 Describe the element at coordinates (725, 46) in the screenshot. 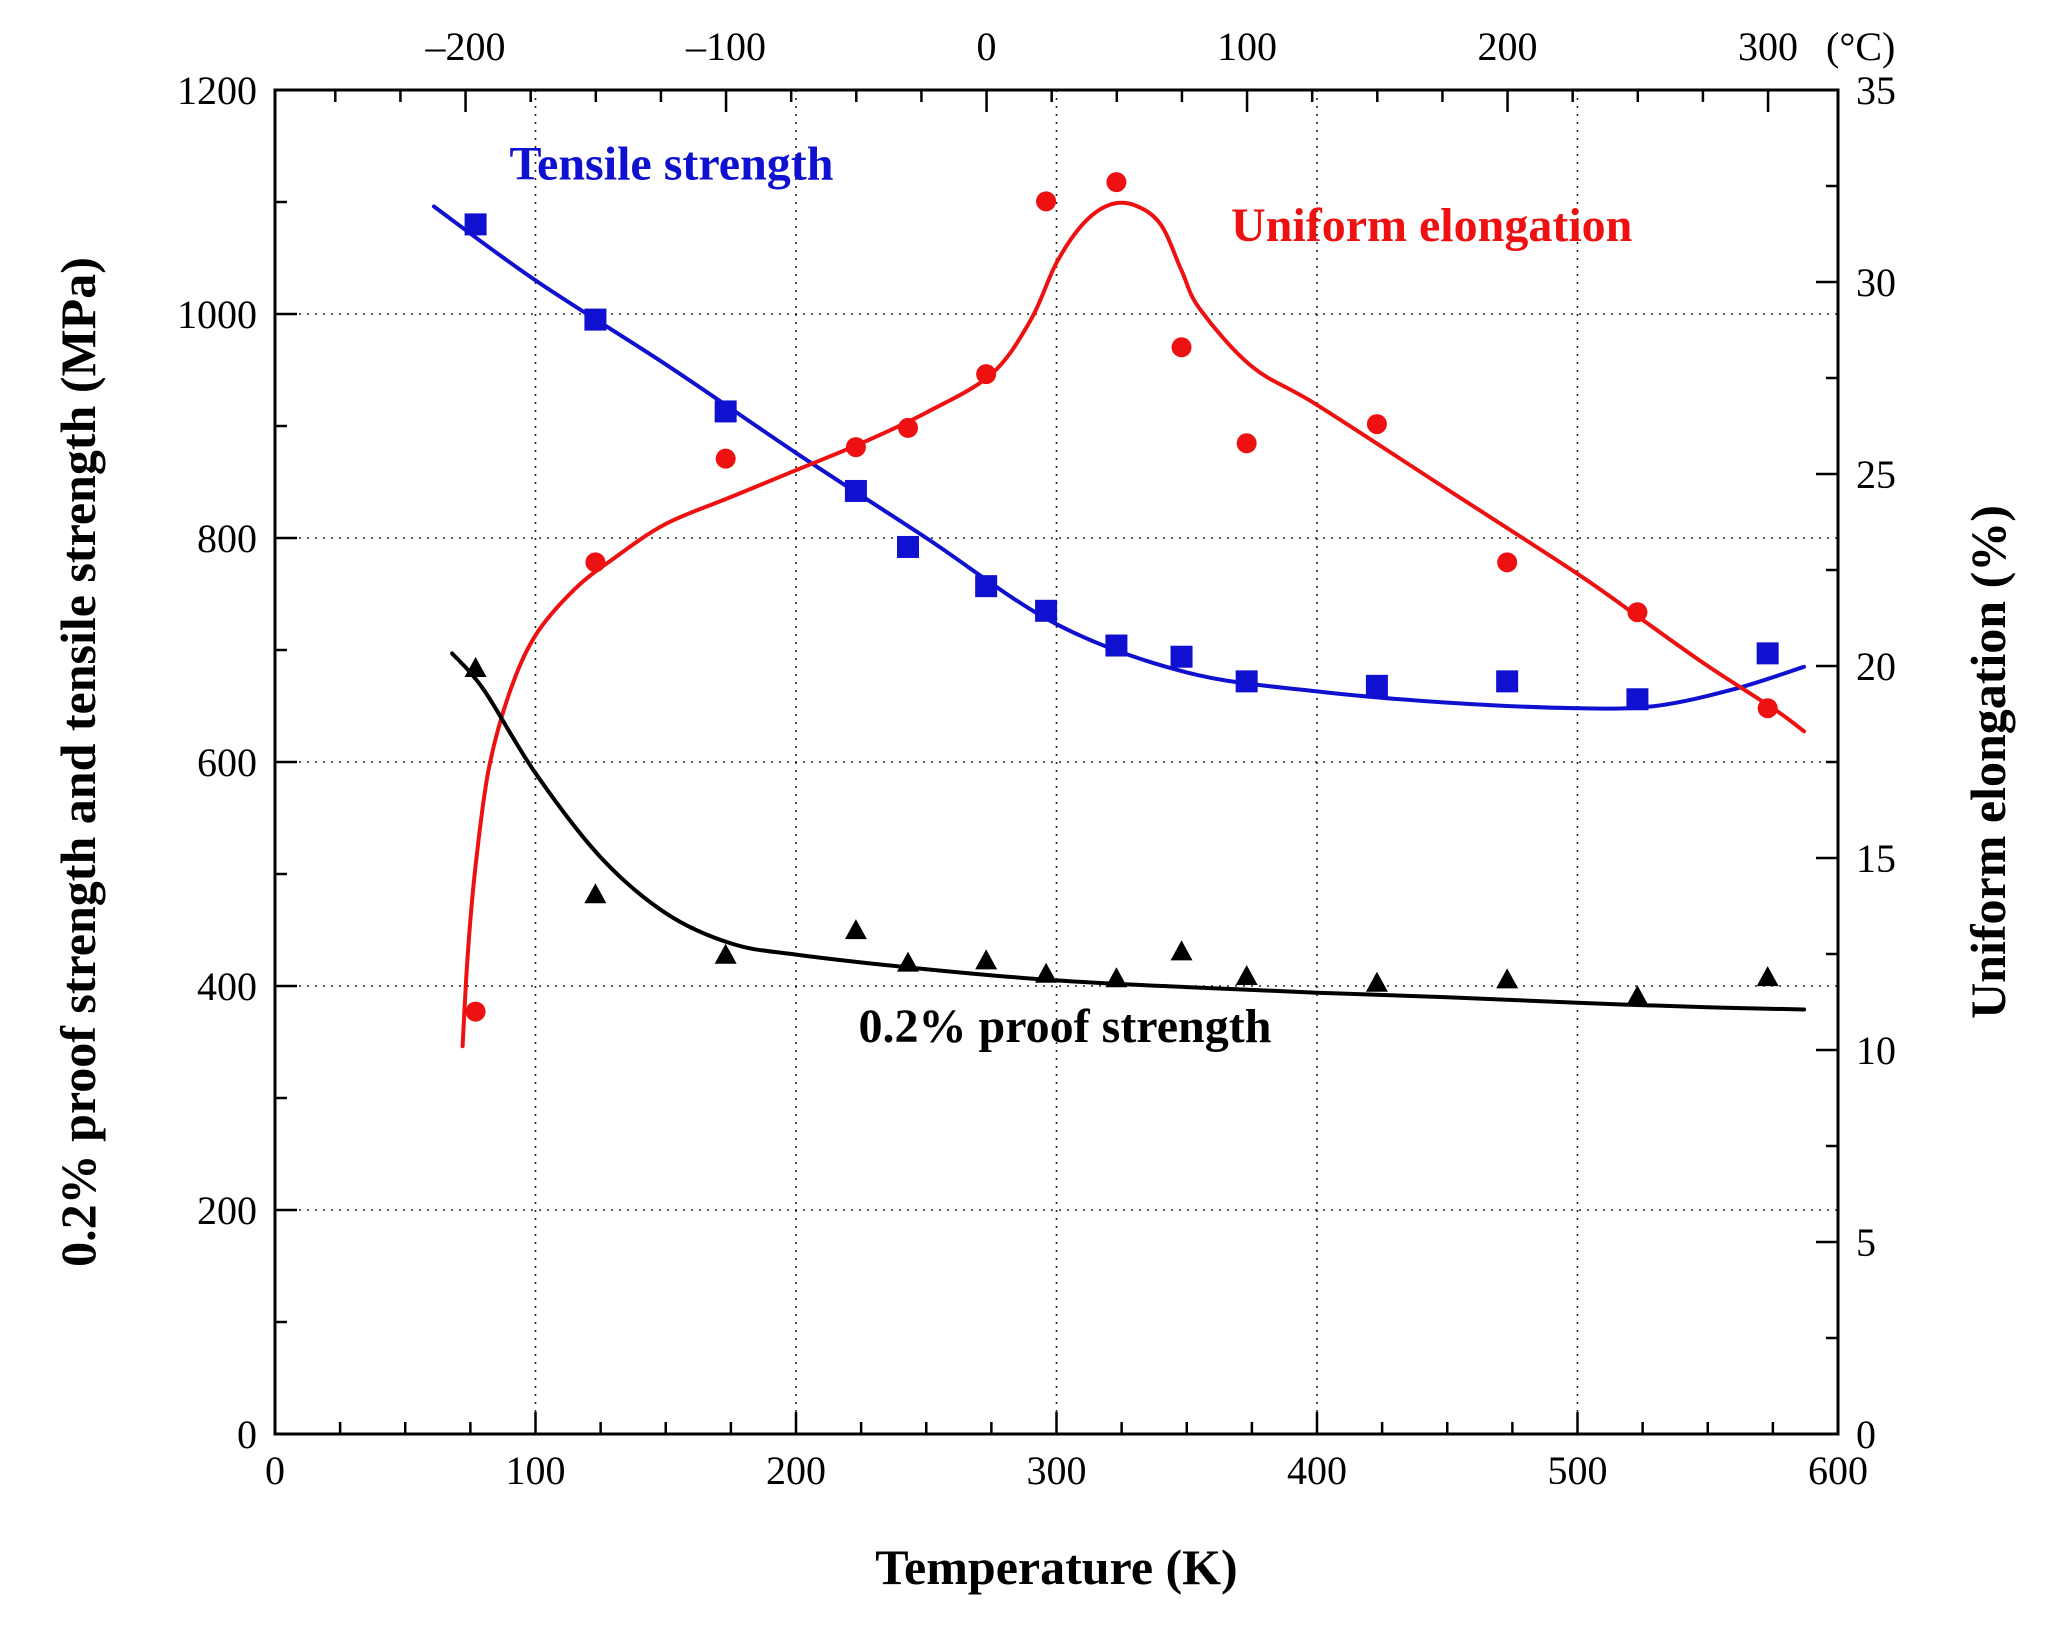

I see `x2-tick-label: –100` at that location.